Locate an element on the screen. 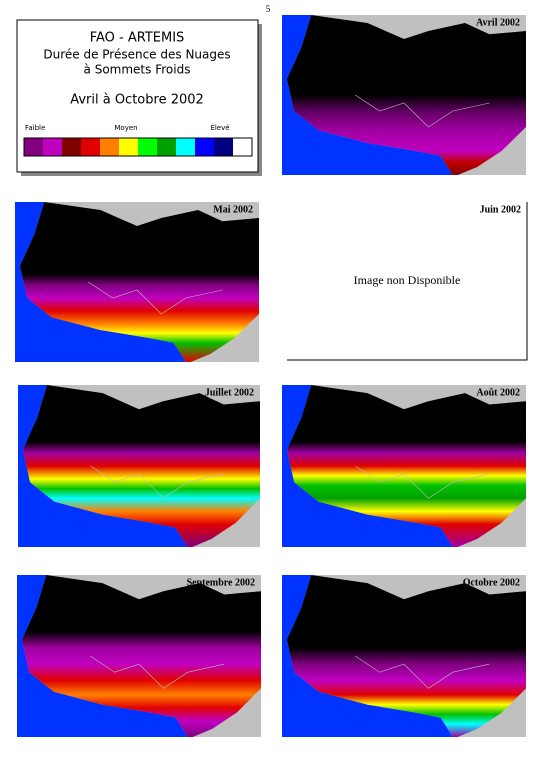 The height and width of the screenshot is (780, 540). legend-period: Avril à Octobre 2002 is located at coordinates (137, 100).